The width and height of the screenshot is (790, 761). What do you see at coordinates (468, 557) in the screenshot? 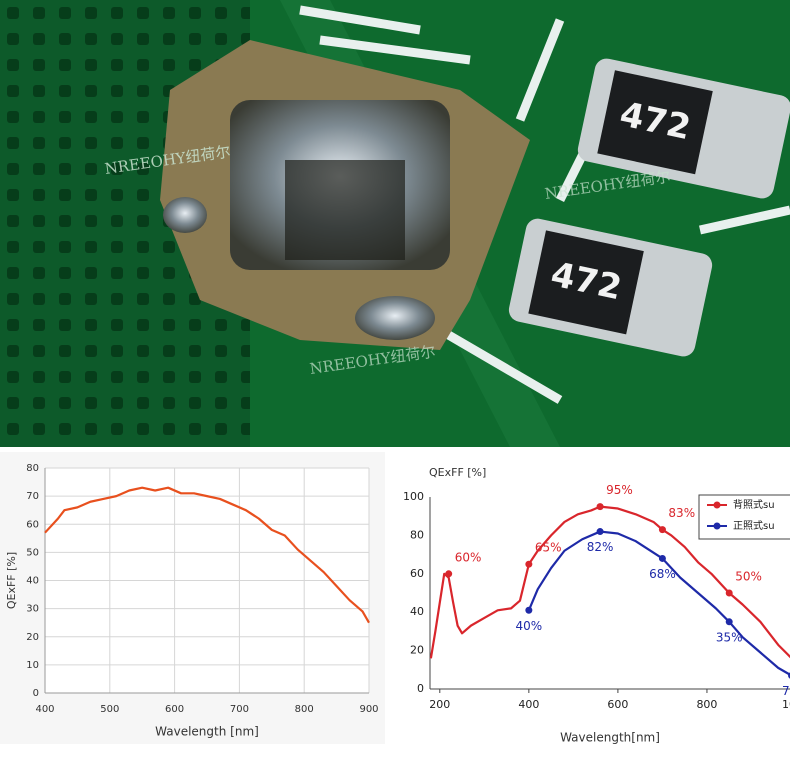
I see `data-label: 60%` at bounding box center [468, 557].